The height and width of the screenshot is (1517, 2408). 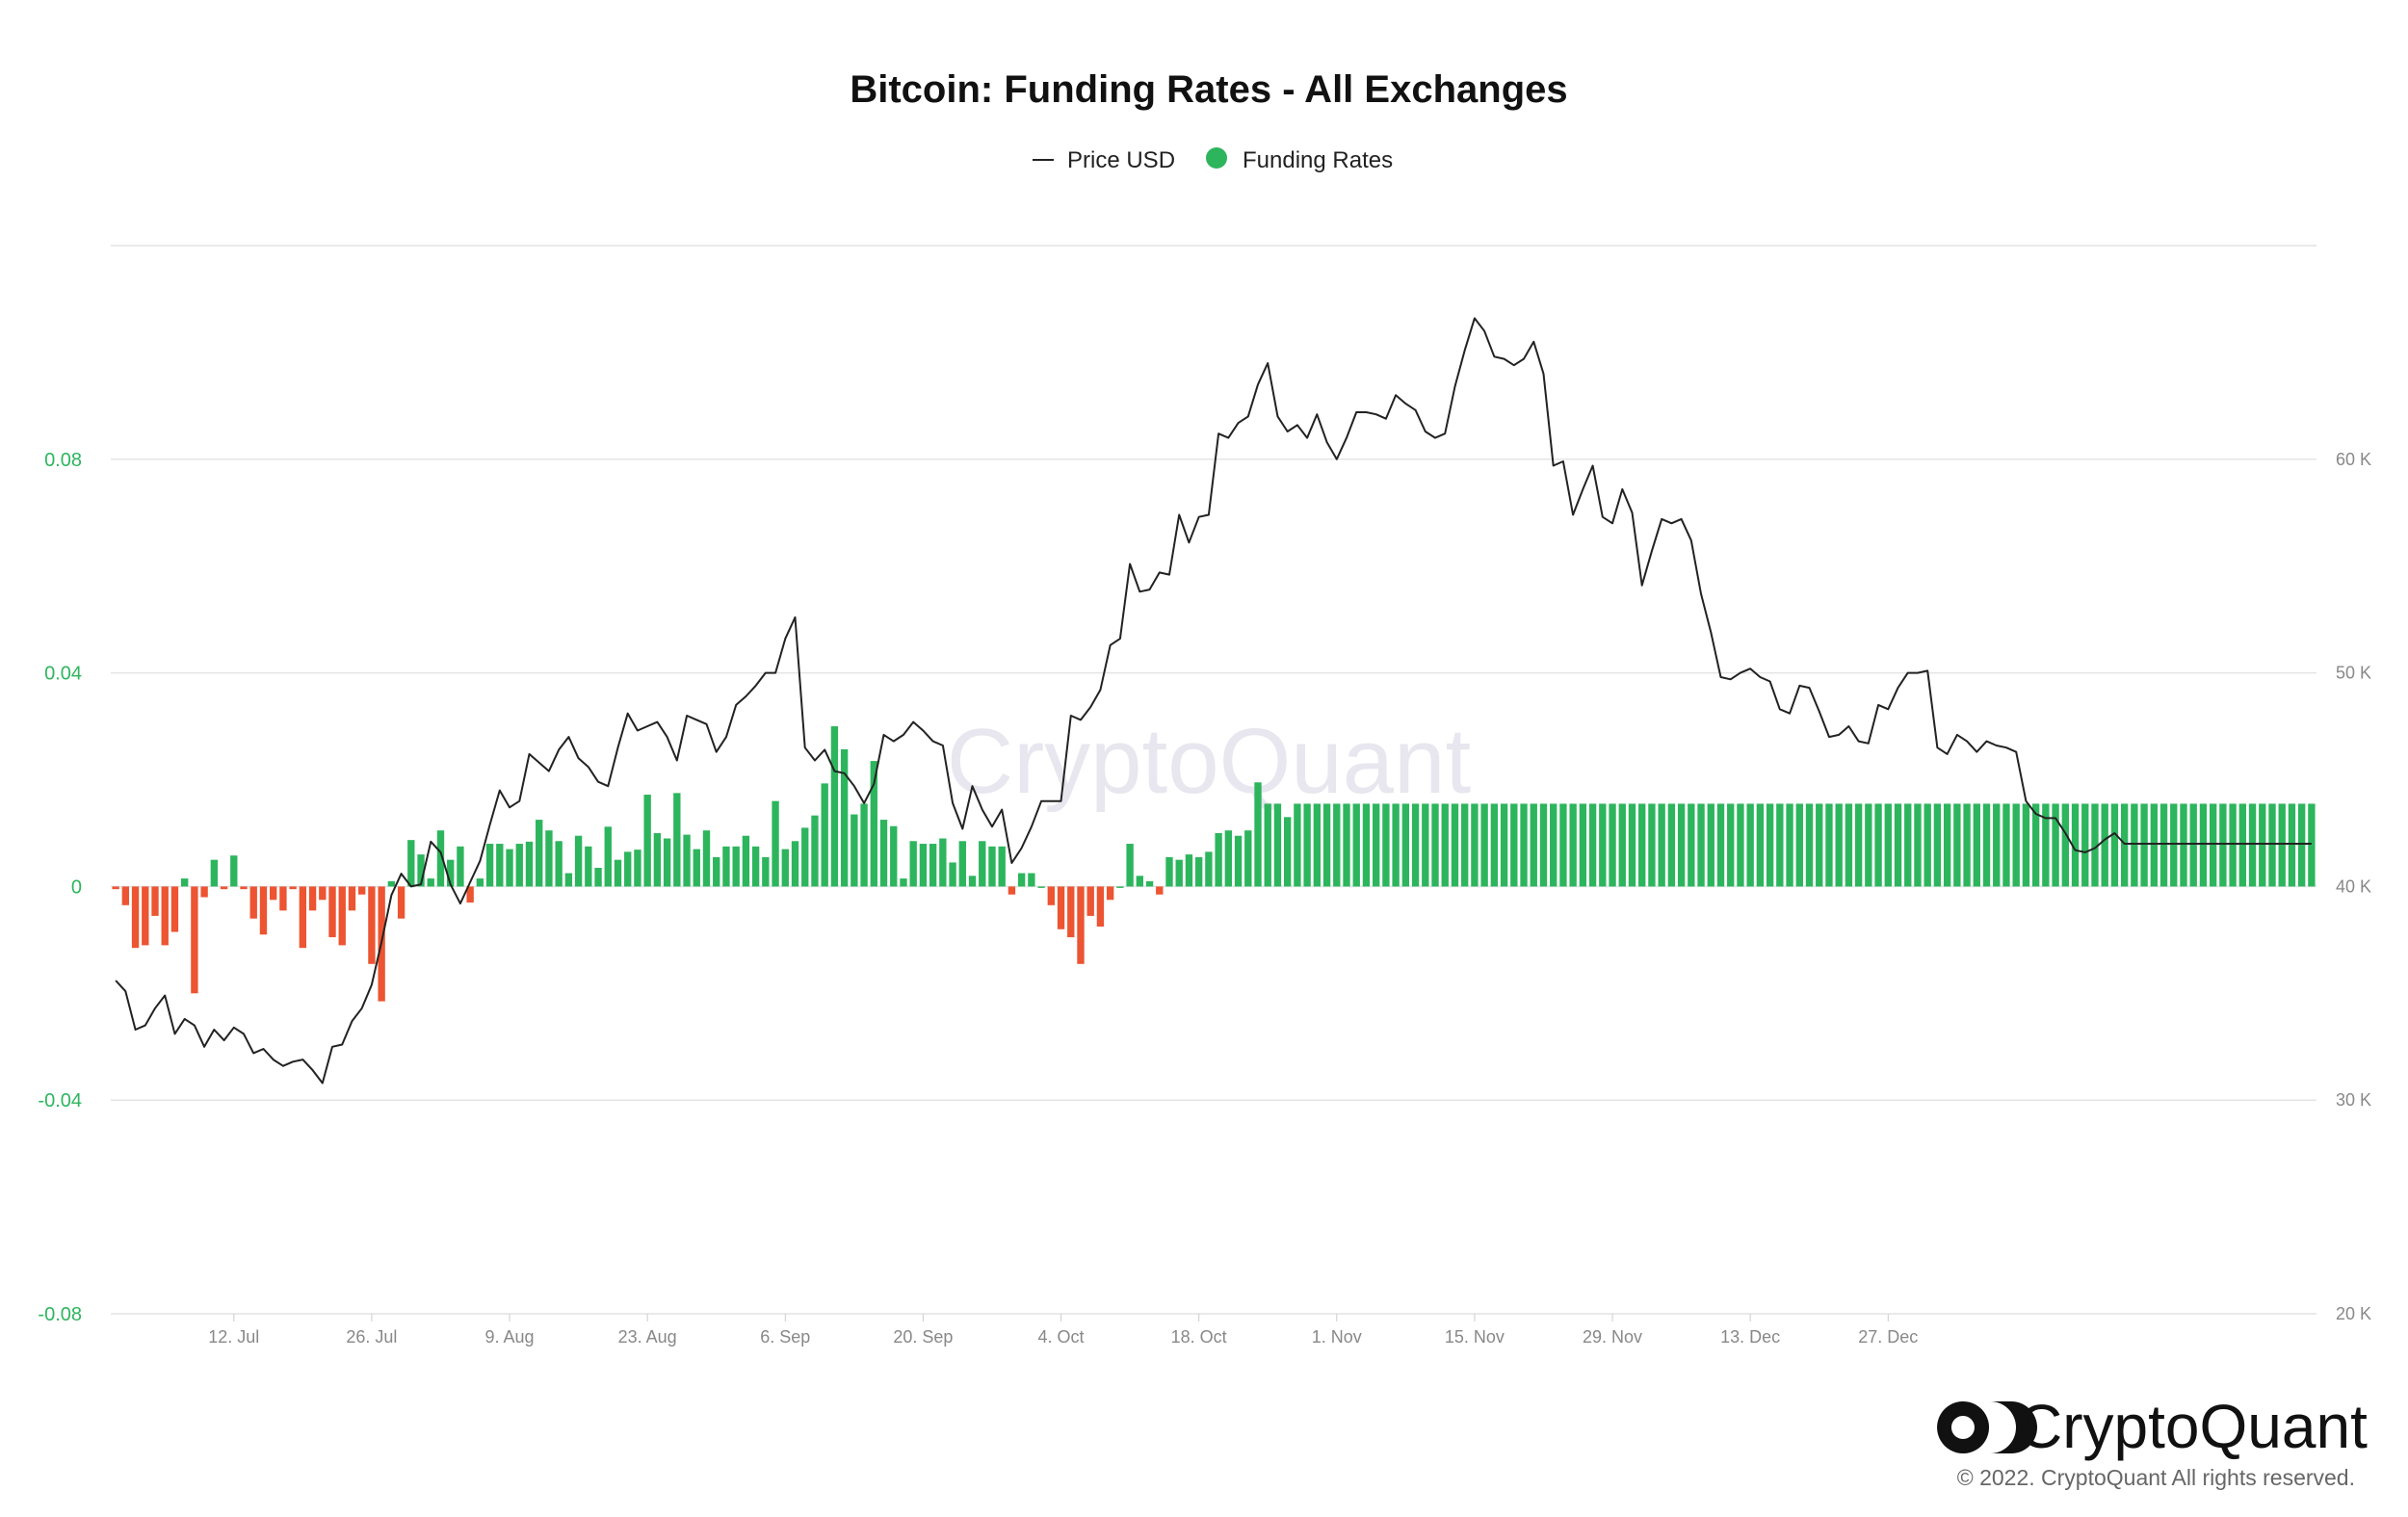 What do you see at coordinates (1199, 1337) in the screenshot?
I see `x-tick-label: 18. Oct` at bounding box center [1199, 1337].